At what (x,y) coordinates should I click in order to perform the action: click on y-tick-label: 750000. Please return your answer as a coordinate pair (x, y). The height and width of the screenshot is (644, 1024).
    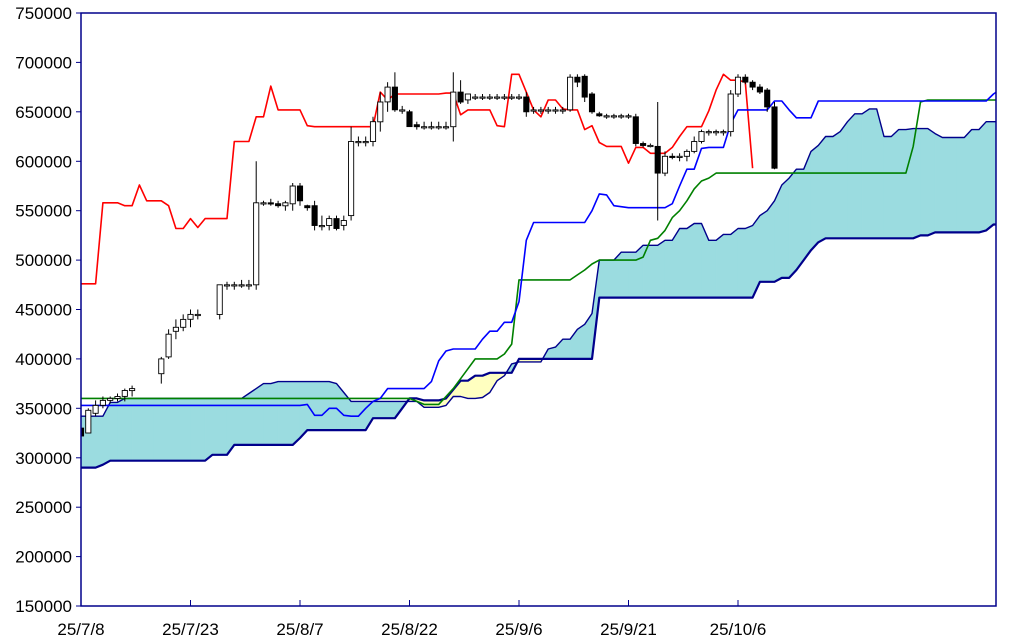
    Looking at the image, I should click on (43, 13).